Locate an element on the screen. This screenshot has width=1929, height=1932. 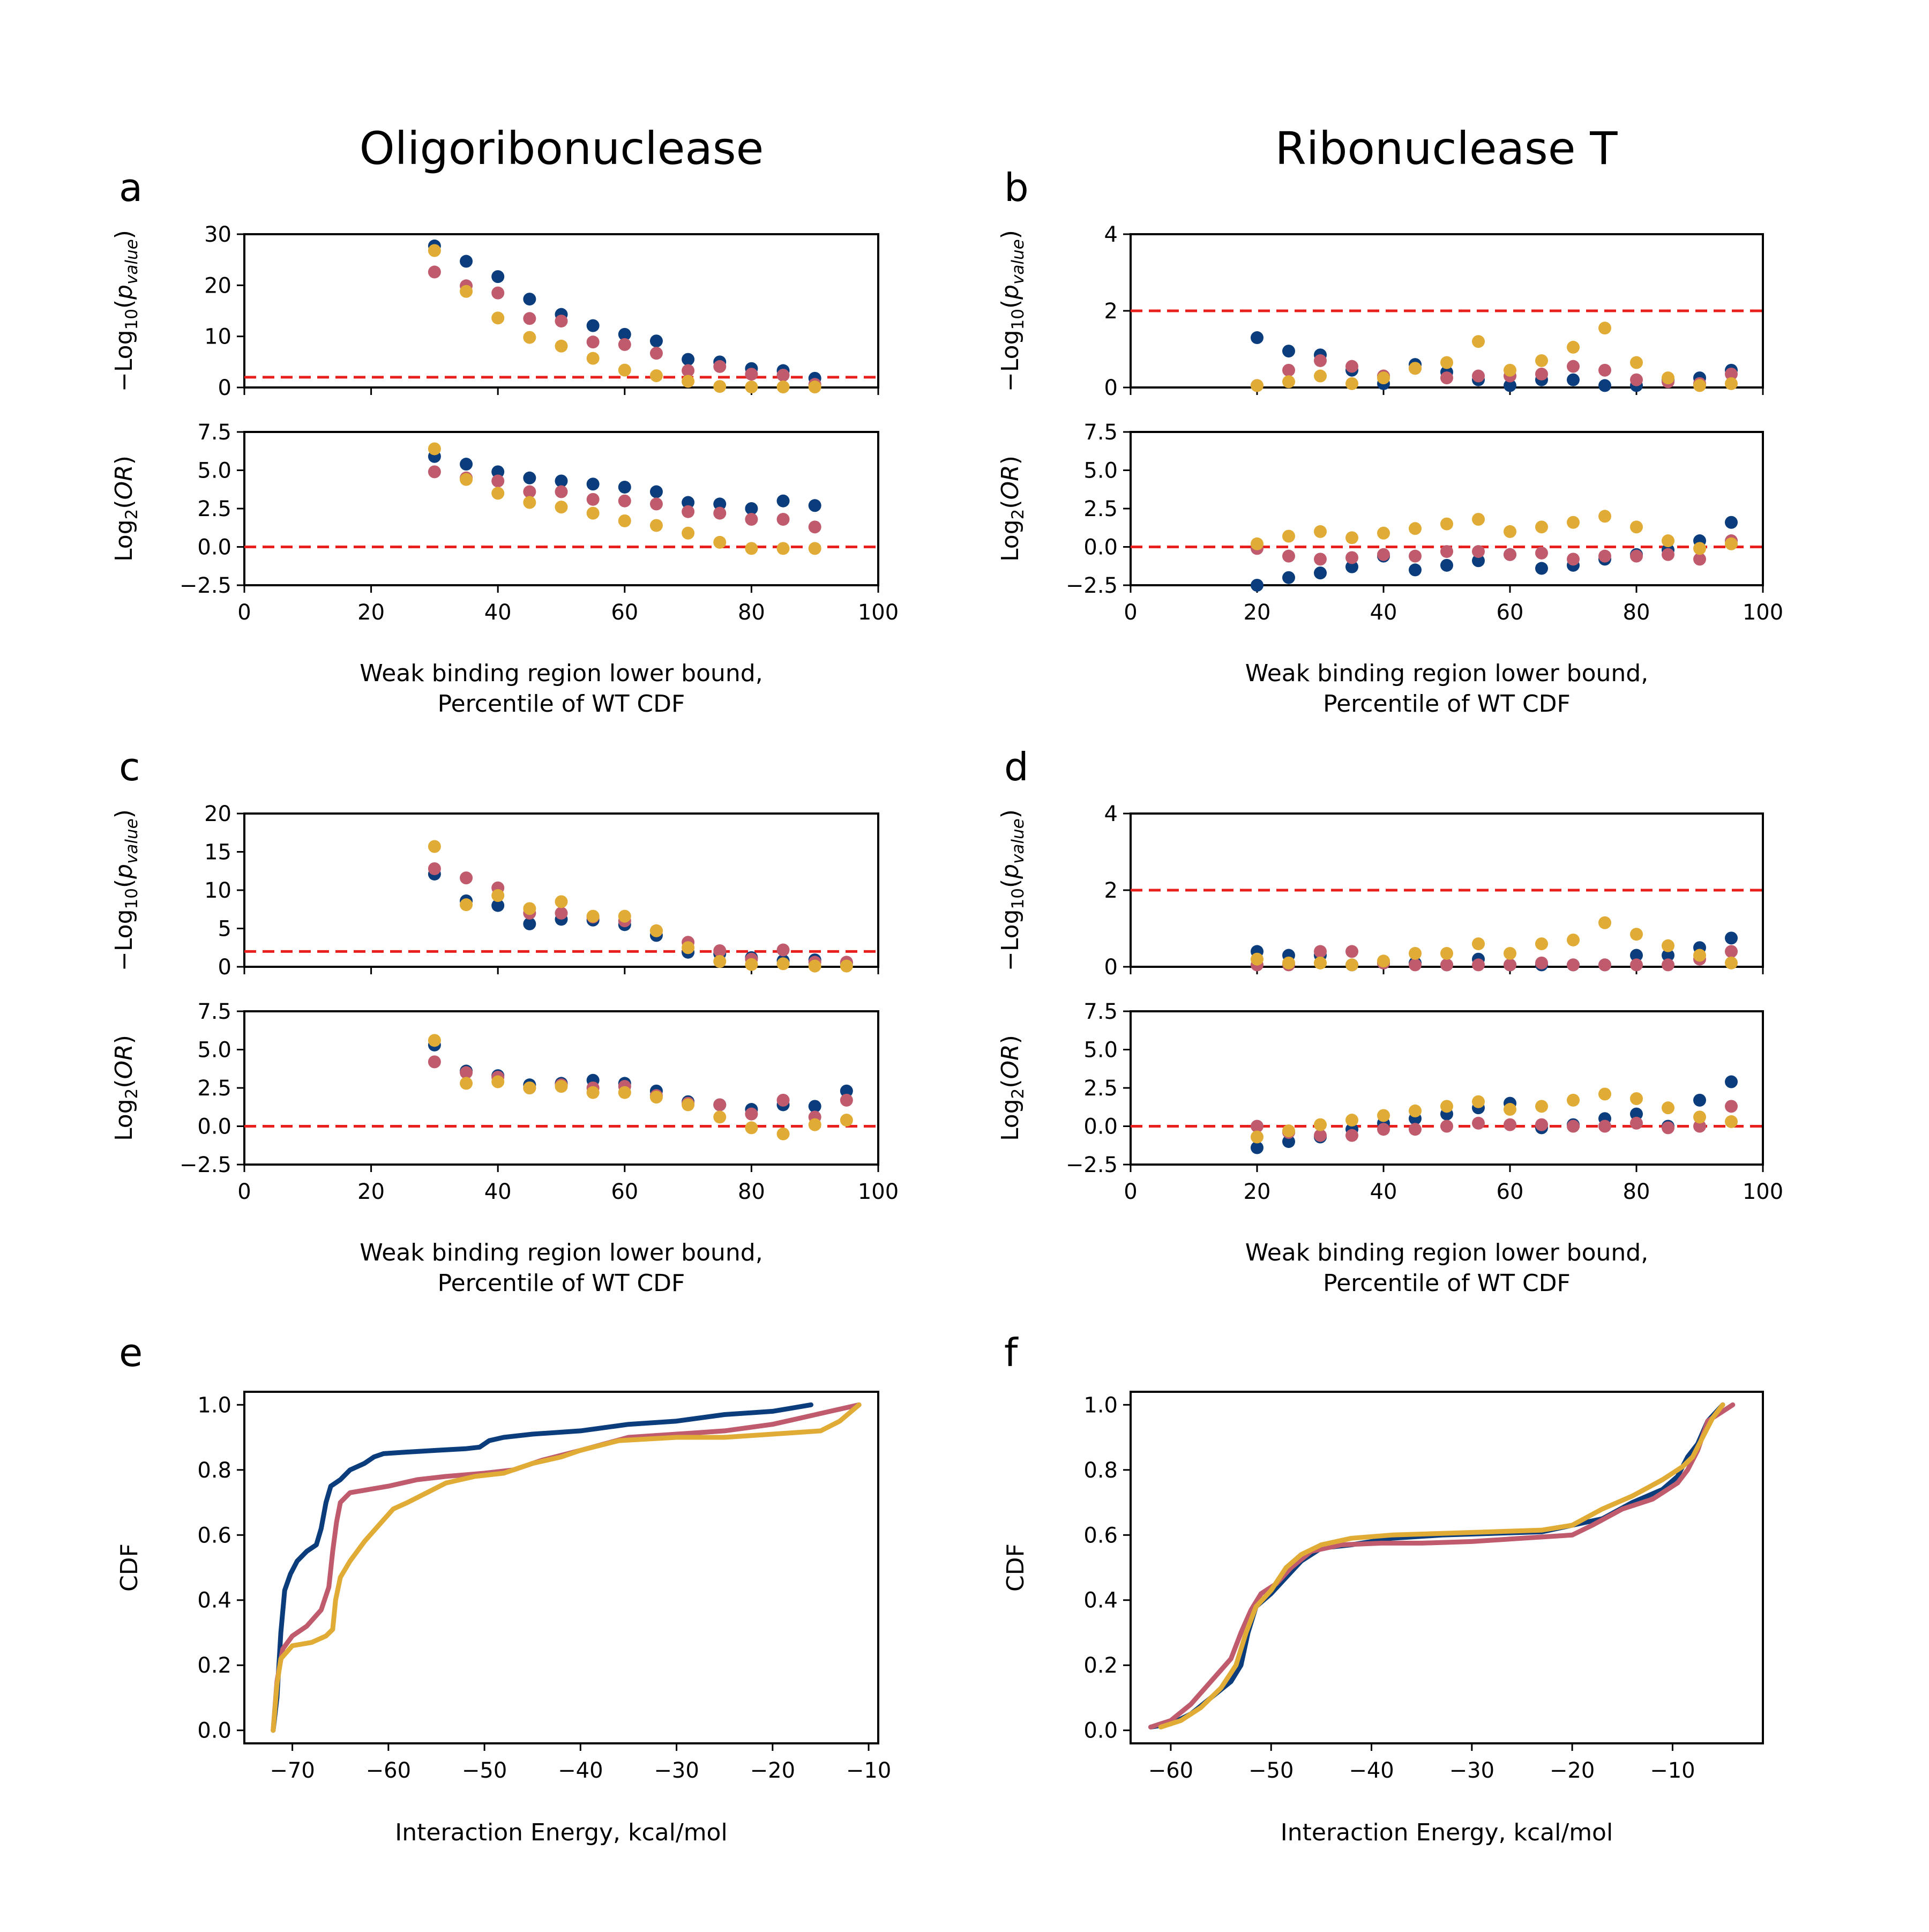
c-oddsratio-y-tick-label: 2.5 is located at coordinates (214, 1088).